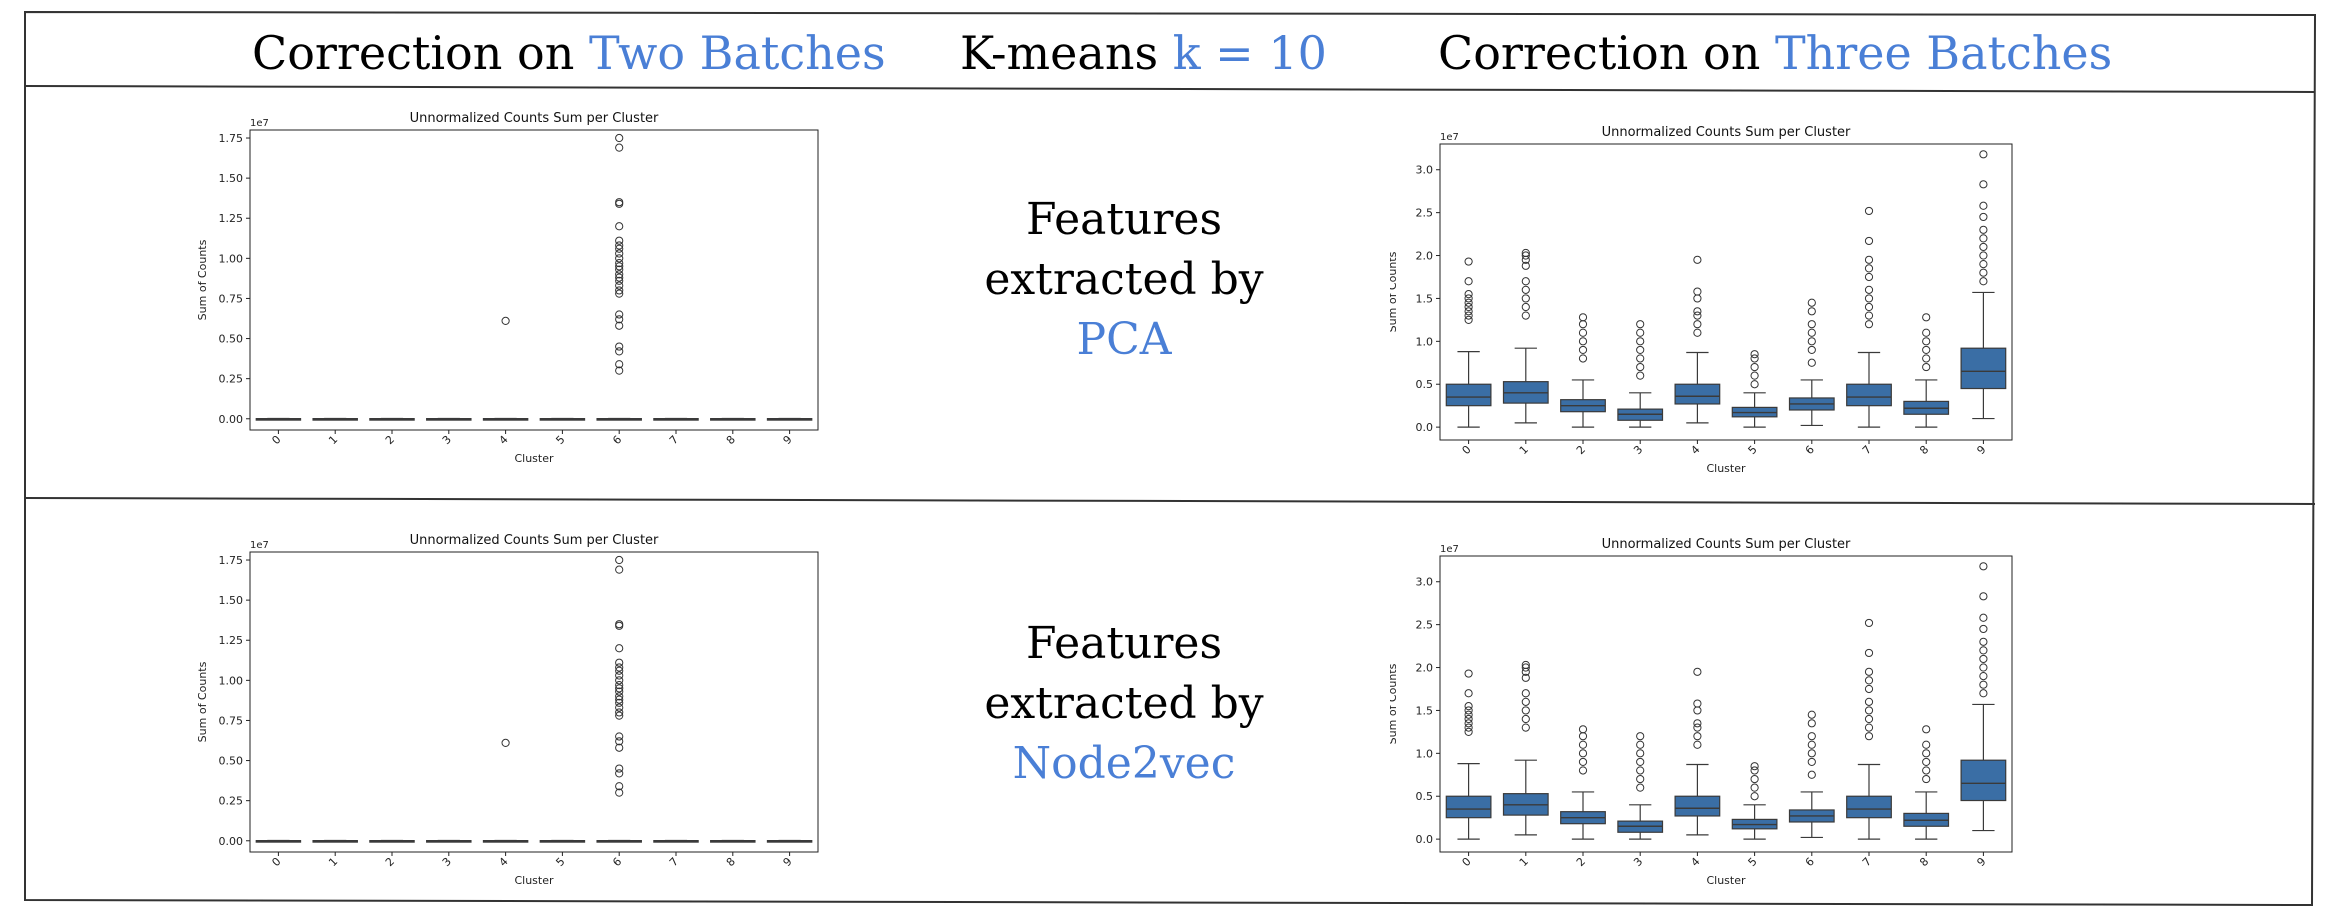  I want to click on header-left-prefix: Correction on, so click(420, 53).